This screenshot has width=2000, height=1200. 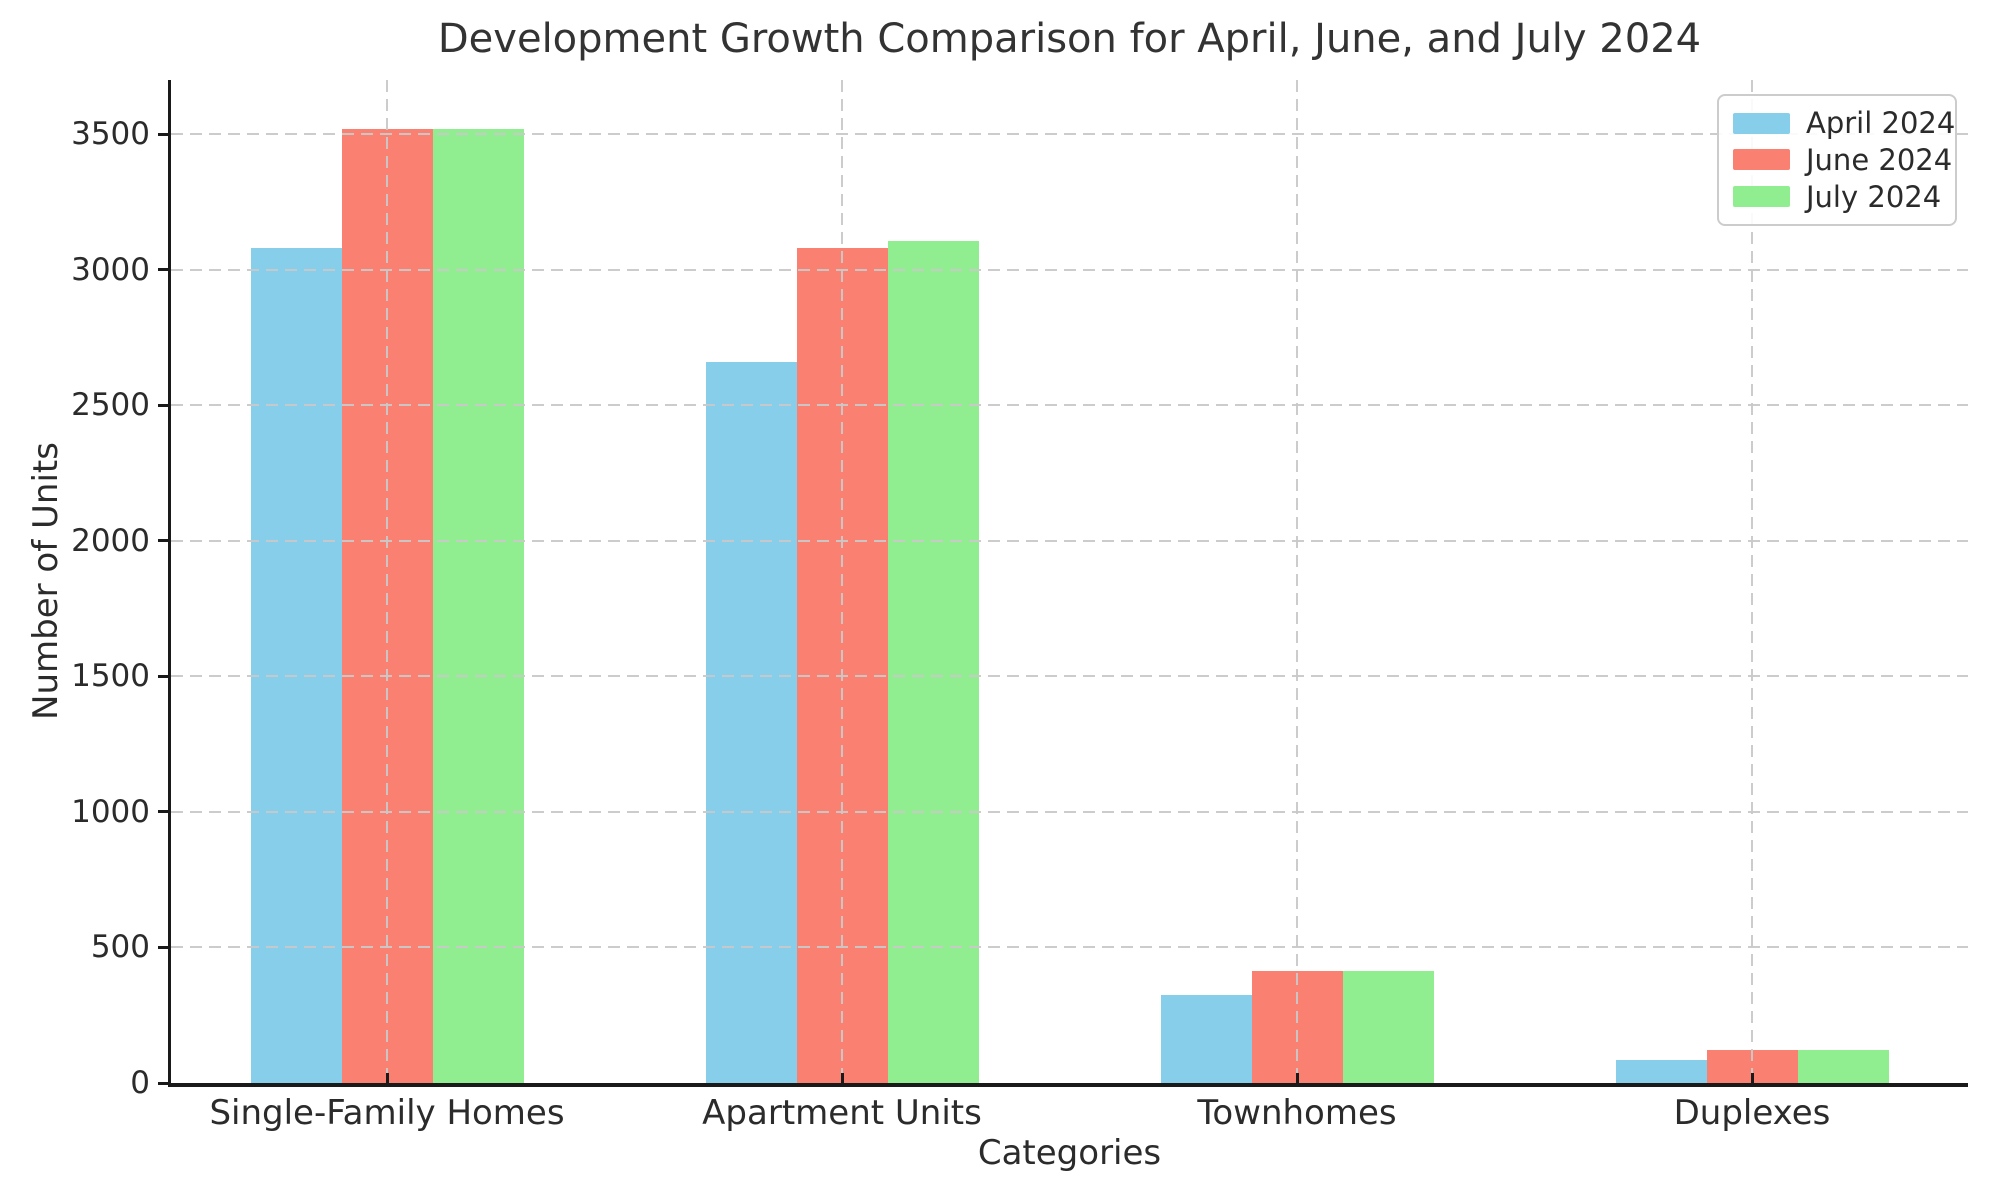 What do you see at coordinates (1069, 1153) in the screenshot?
I see `x-axis-label: Categories` at bounding box center [1069, 1153].